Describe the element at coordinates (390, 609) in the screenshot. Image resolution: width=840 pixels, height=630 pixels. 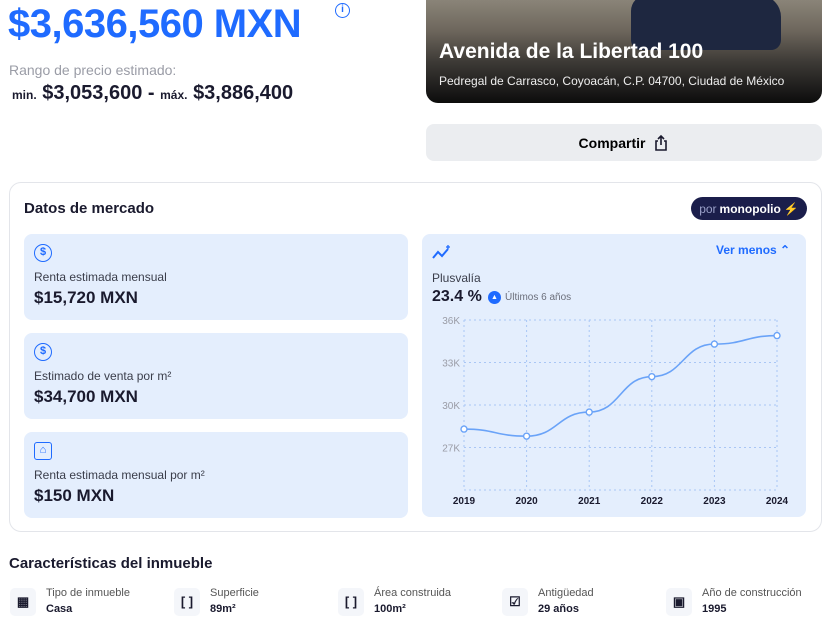
I see `feature-value: 100m²` at that location.